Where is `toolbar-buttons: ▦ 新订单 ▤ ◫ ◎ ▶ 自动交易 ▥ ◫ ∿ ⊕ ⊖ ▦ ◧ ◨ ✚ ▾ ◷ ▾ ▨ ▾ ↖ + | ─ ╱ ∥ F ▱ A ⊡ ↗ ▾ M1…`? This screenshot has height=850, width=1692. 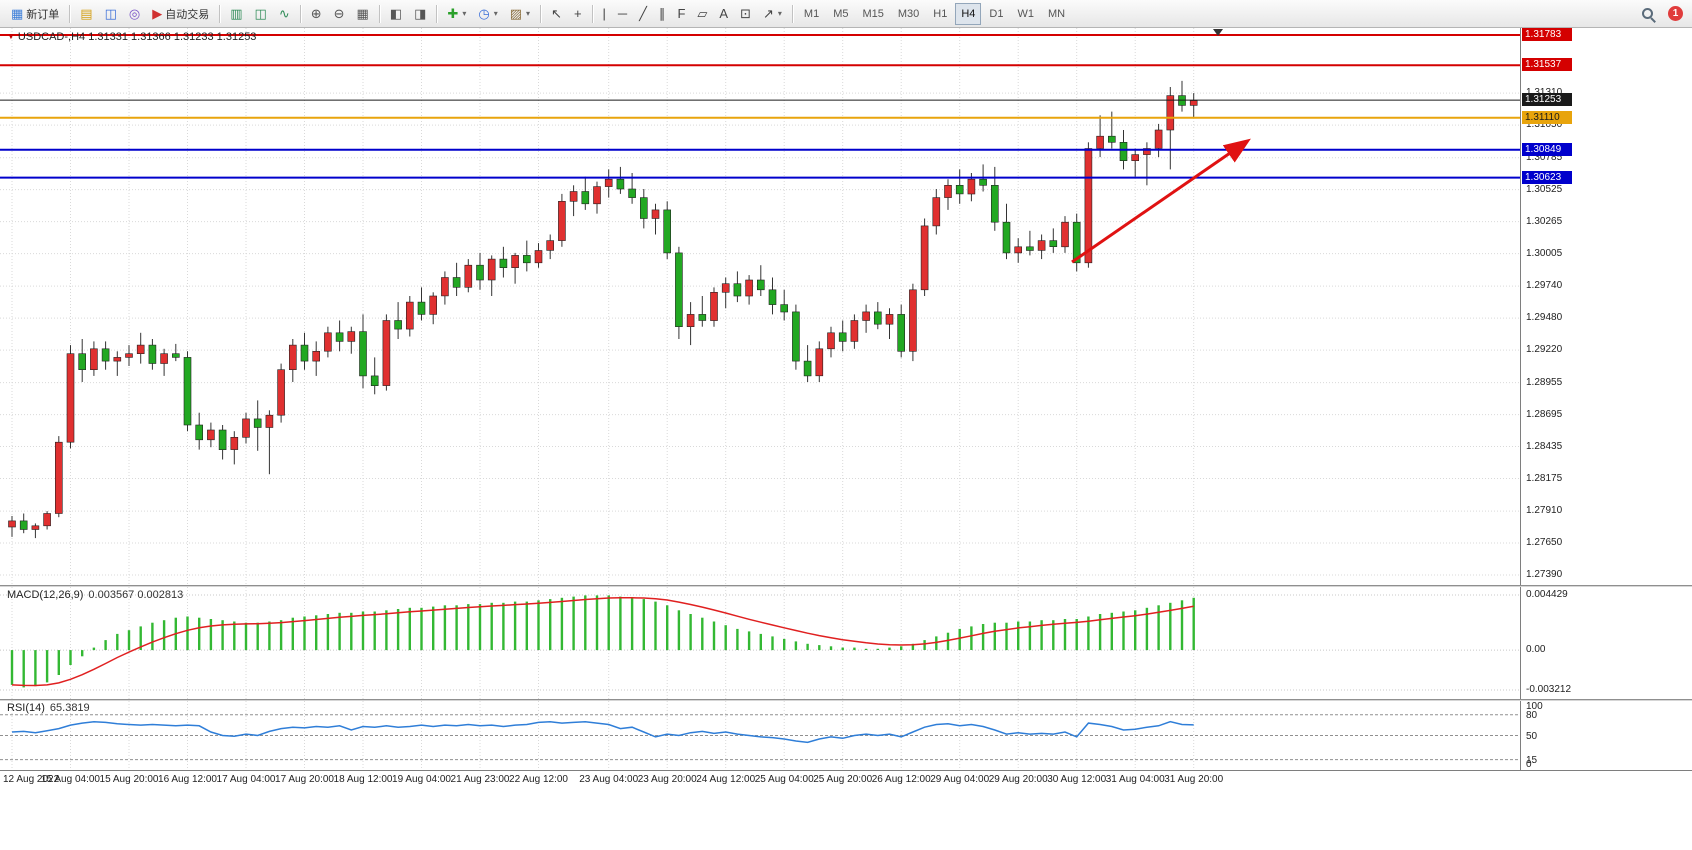 toolbar-buttons: ▦ 新订单 ▤ ◫ ◎ ▶ 自动交易 ▥ ◫ ∿ ⊕ ⊖ ▦ ◧ ◨ ✚ ▾ ◷ ▾ ▨ ▾ ↖ + | ─ ╱ ∥ F ▱ A ⊡ ↗ ▾ M1… is located at coordinates (538, 14).